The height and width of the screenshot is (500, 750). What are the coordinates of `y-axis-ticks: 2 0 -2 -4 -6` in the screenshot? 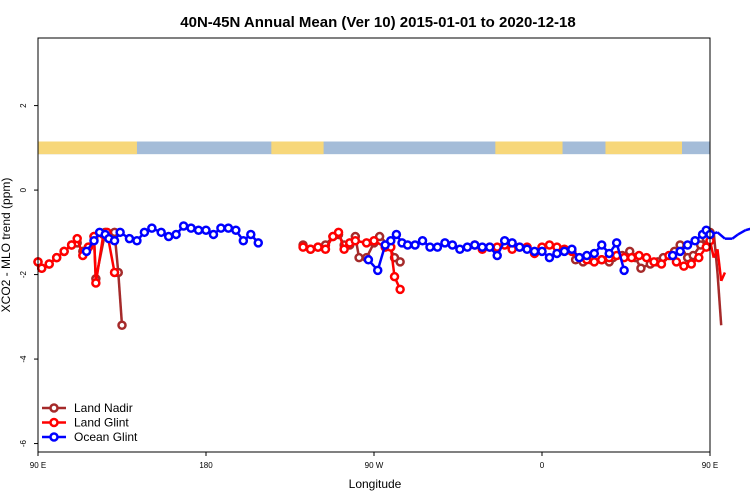 It's located at (28, 275).